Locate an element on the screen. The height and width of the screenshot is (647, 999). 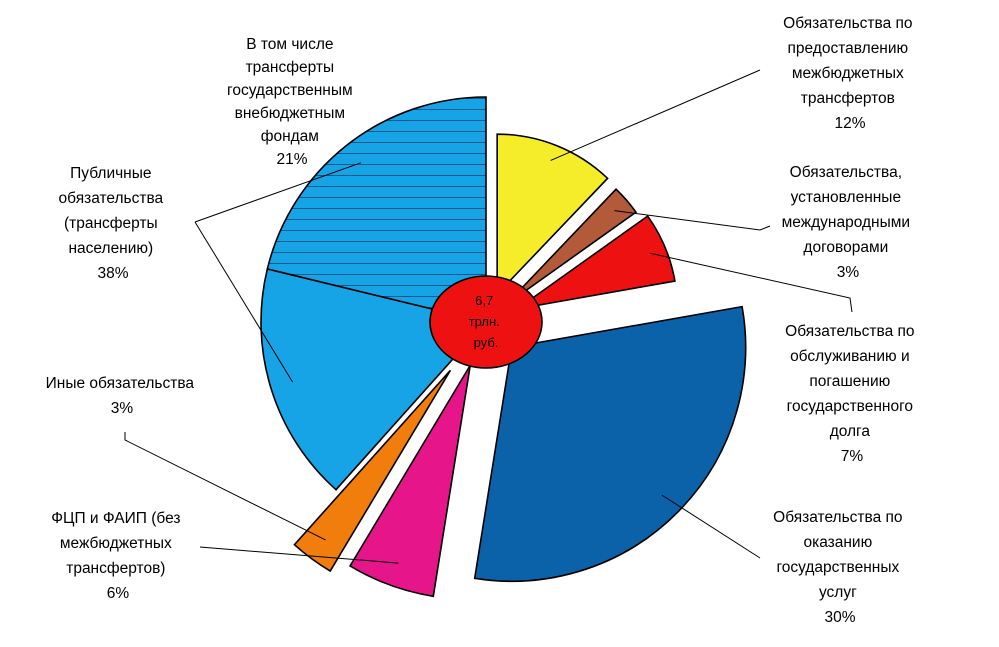
slice-international-treaties is located at coordinates (571, 247).